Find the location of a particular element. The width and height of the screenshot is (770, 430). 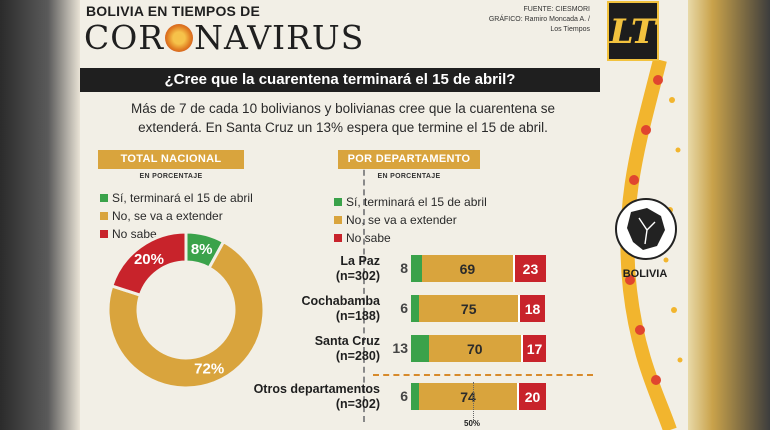

department-name: Cochabamba is located at coordinates (341, 301).